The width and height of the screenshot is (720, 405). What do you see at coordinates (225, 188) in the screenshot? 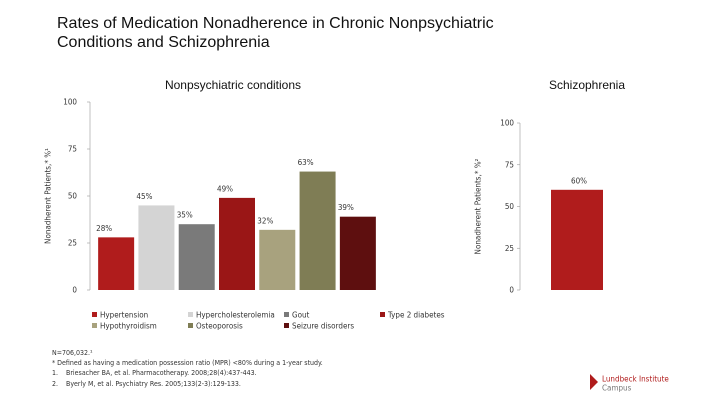
I see `value-label: 49%` at bounding box center [225, 188].